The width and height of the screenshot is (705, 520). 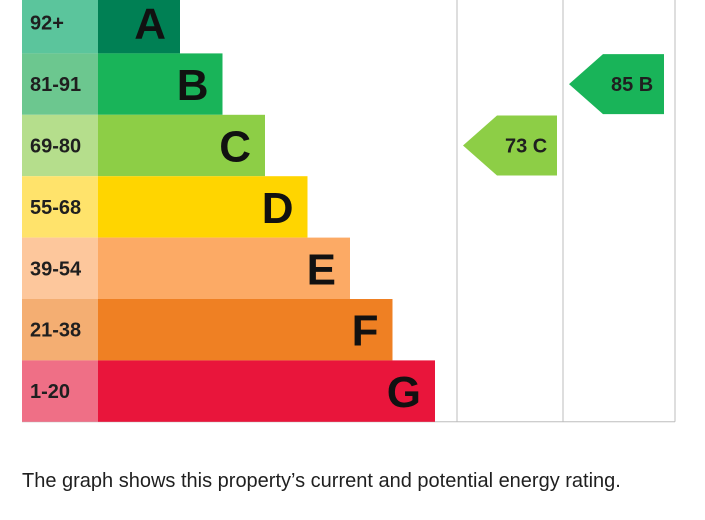 I want to click on band-letter-c: C, so click(x=235, y=147).